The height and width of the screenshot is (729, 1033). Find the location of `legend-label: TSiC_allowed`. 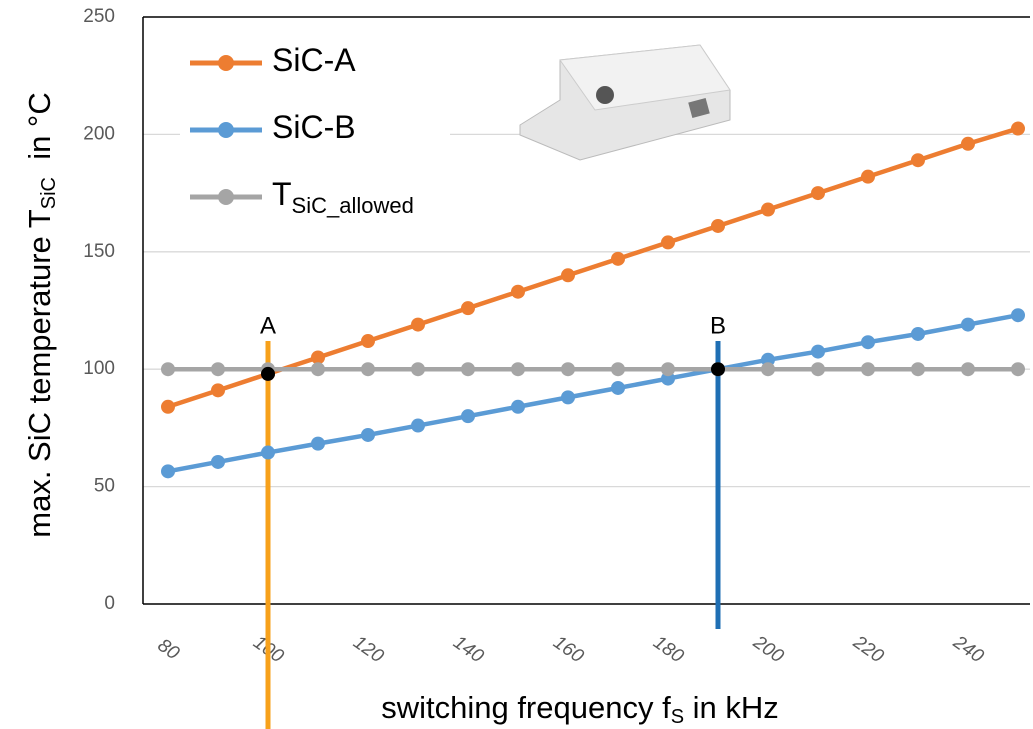

legend-label: TSiC_allowed is located at coordinates (343, 196).